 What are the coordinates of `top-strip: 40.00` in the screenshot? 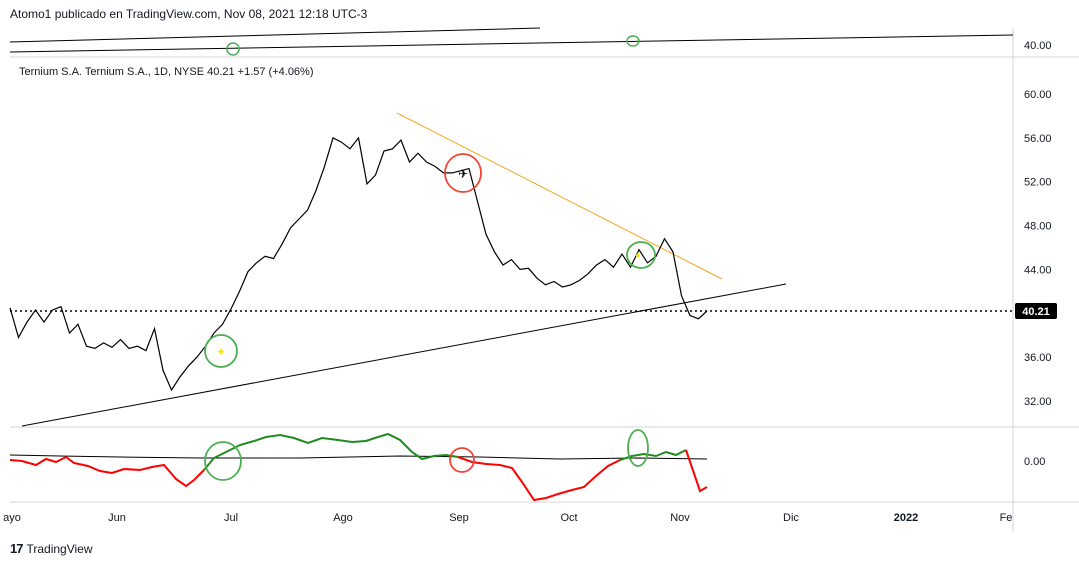 It's located at (530, 41).